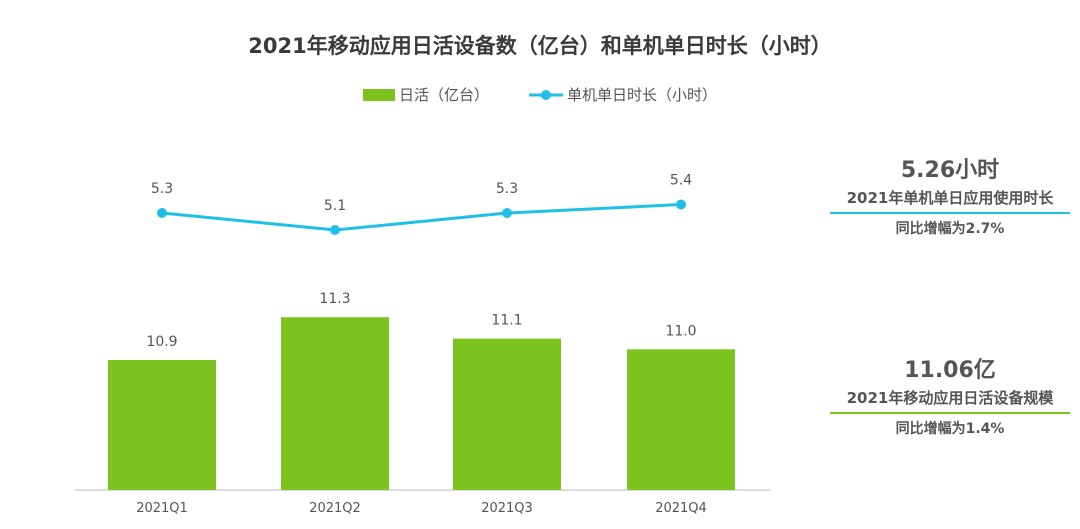 The width and height of the screenshot is (1080, 529). Describe the element at coordinates (161, 342) in the screenshot. I see `bar-label: 10.9` at that location.